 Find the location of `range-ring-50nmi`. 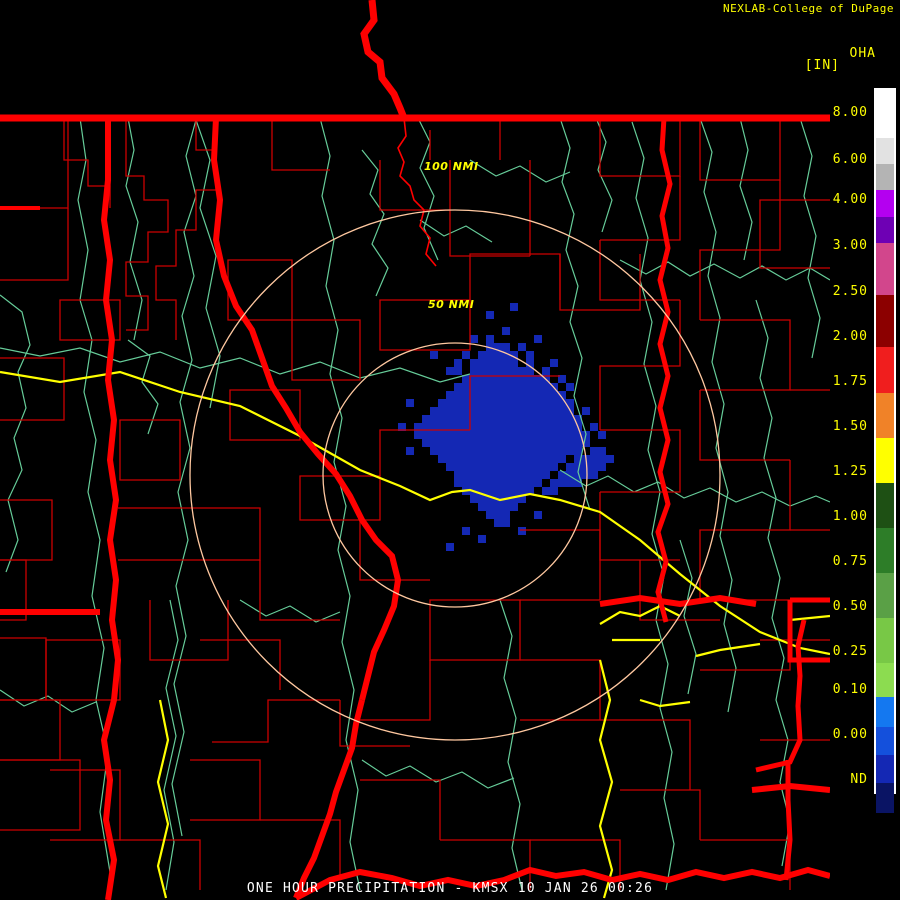

range-ring-50nmi is located at coordinates (455, 475).